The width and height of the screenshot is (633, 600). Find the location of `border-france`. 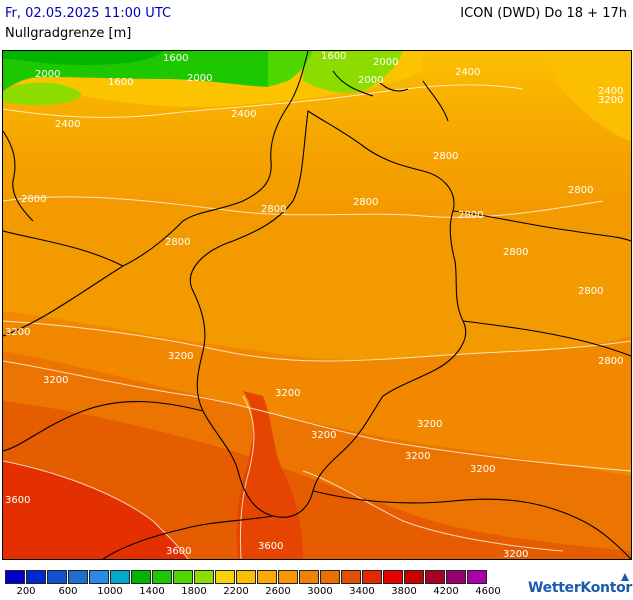

border-france is located at coordinates (103, 426).